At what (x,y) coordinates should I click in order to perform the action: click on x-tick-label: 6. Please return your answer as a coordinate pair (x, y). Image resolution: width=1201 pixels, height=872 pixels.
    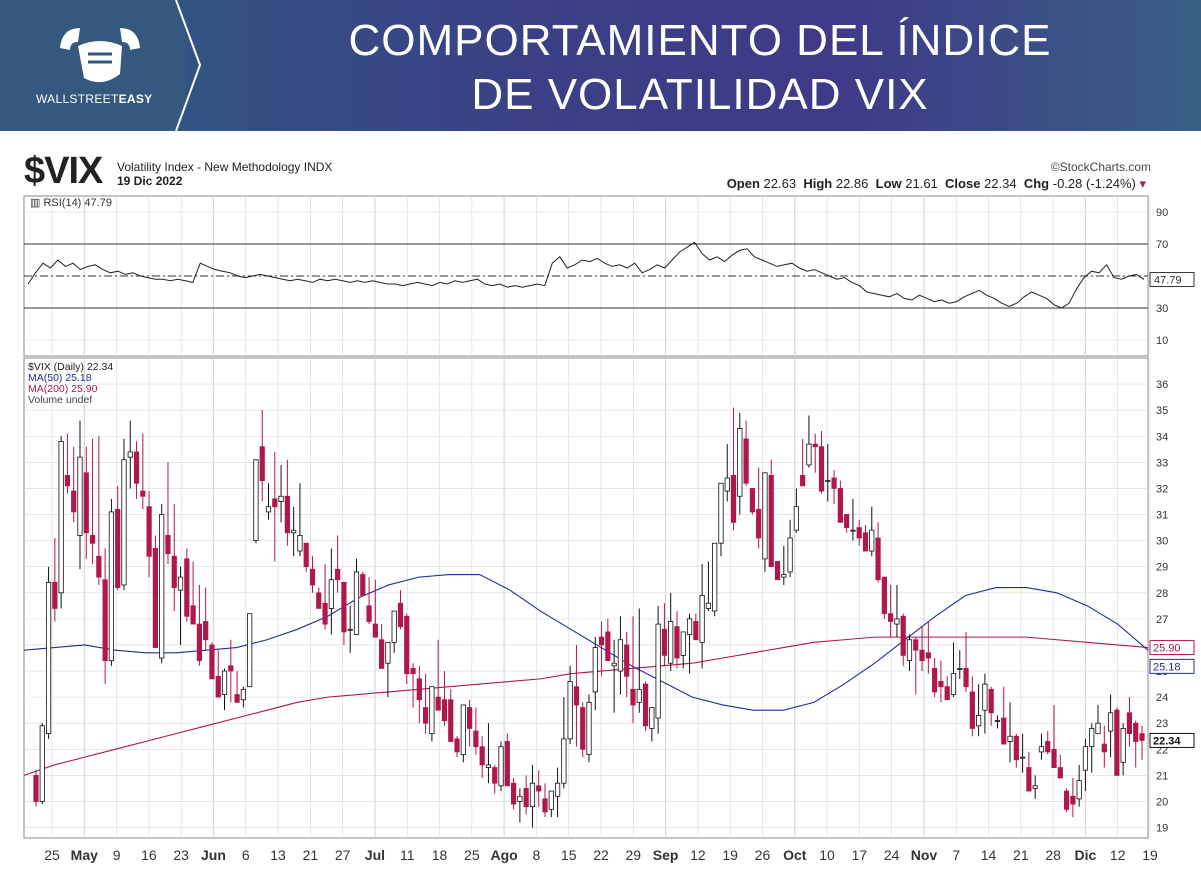
    Looking at the image, I should click on (246, 855).